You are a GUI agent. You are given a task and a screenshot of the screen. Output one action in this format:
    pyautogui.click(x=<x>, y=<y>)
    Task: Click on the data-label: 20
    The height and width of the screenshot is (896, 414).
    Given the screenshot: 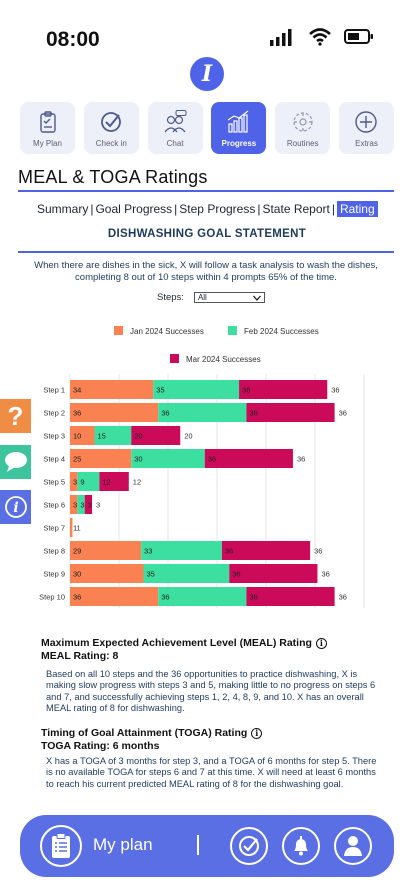 What is the action you would take?
    pyautogui.click(x=138, y=436)
    